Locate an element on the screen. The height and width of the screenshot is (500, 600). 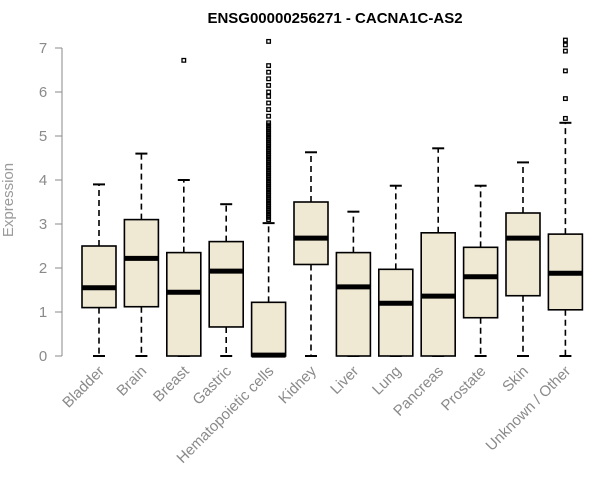
x-tick-label-5: Kidney is located at coordinates (297, 384).